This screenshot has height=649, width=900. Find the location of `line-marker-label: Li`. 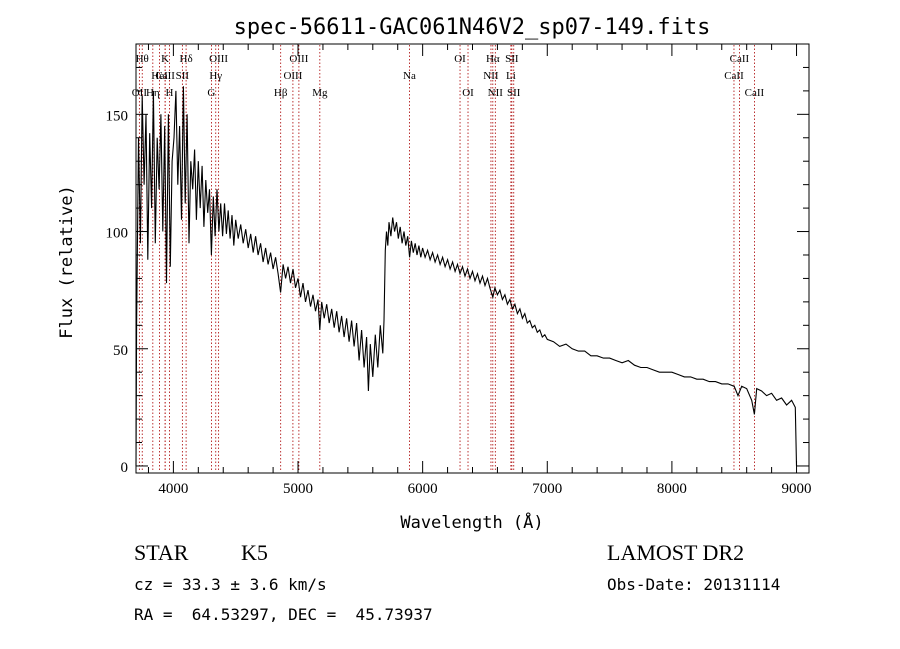

line-marker-label: Li is located at coordinates (511, 76).